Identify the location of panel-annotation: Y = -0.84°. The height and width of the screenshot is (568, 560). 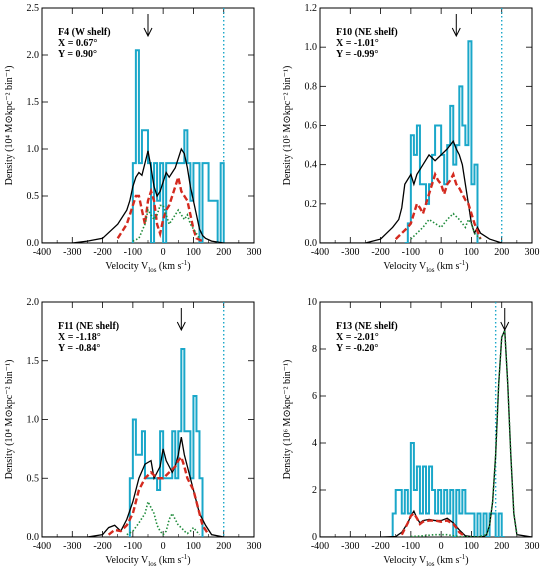
(79, 348).